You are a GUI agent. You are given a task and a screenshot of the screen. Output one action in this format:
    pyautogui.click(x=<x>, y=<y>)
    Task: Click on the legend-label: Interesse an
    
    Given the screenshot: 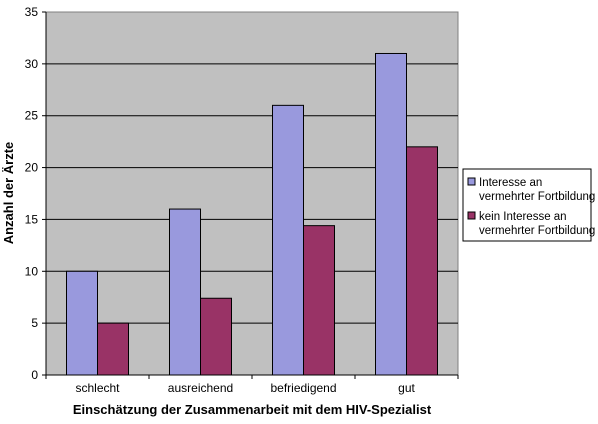 What is the action you would take?
    pyautogui.click(x=510, y=183)
    